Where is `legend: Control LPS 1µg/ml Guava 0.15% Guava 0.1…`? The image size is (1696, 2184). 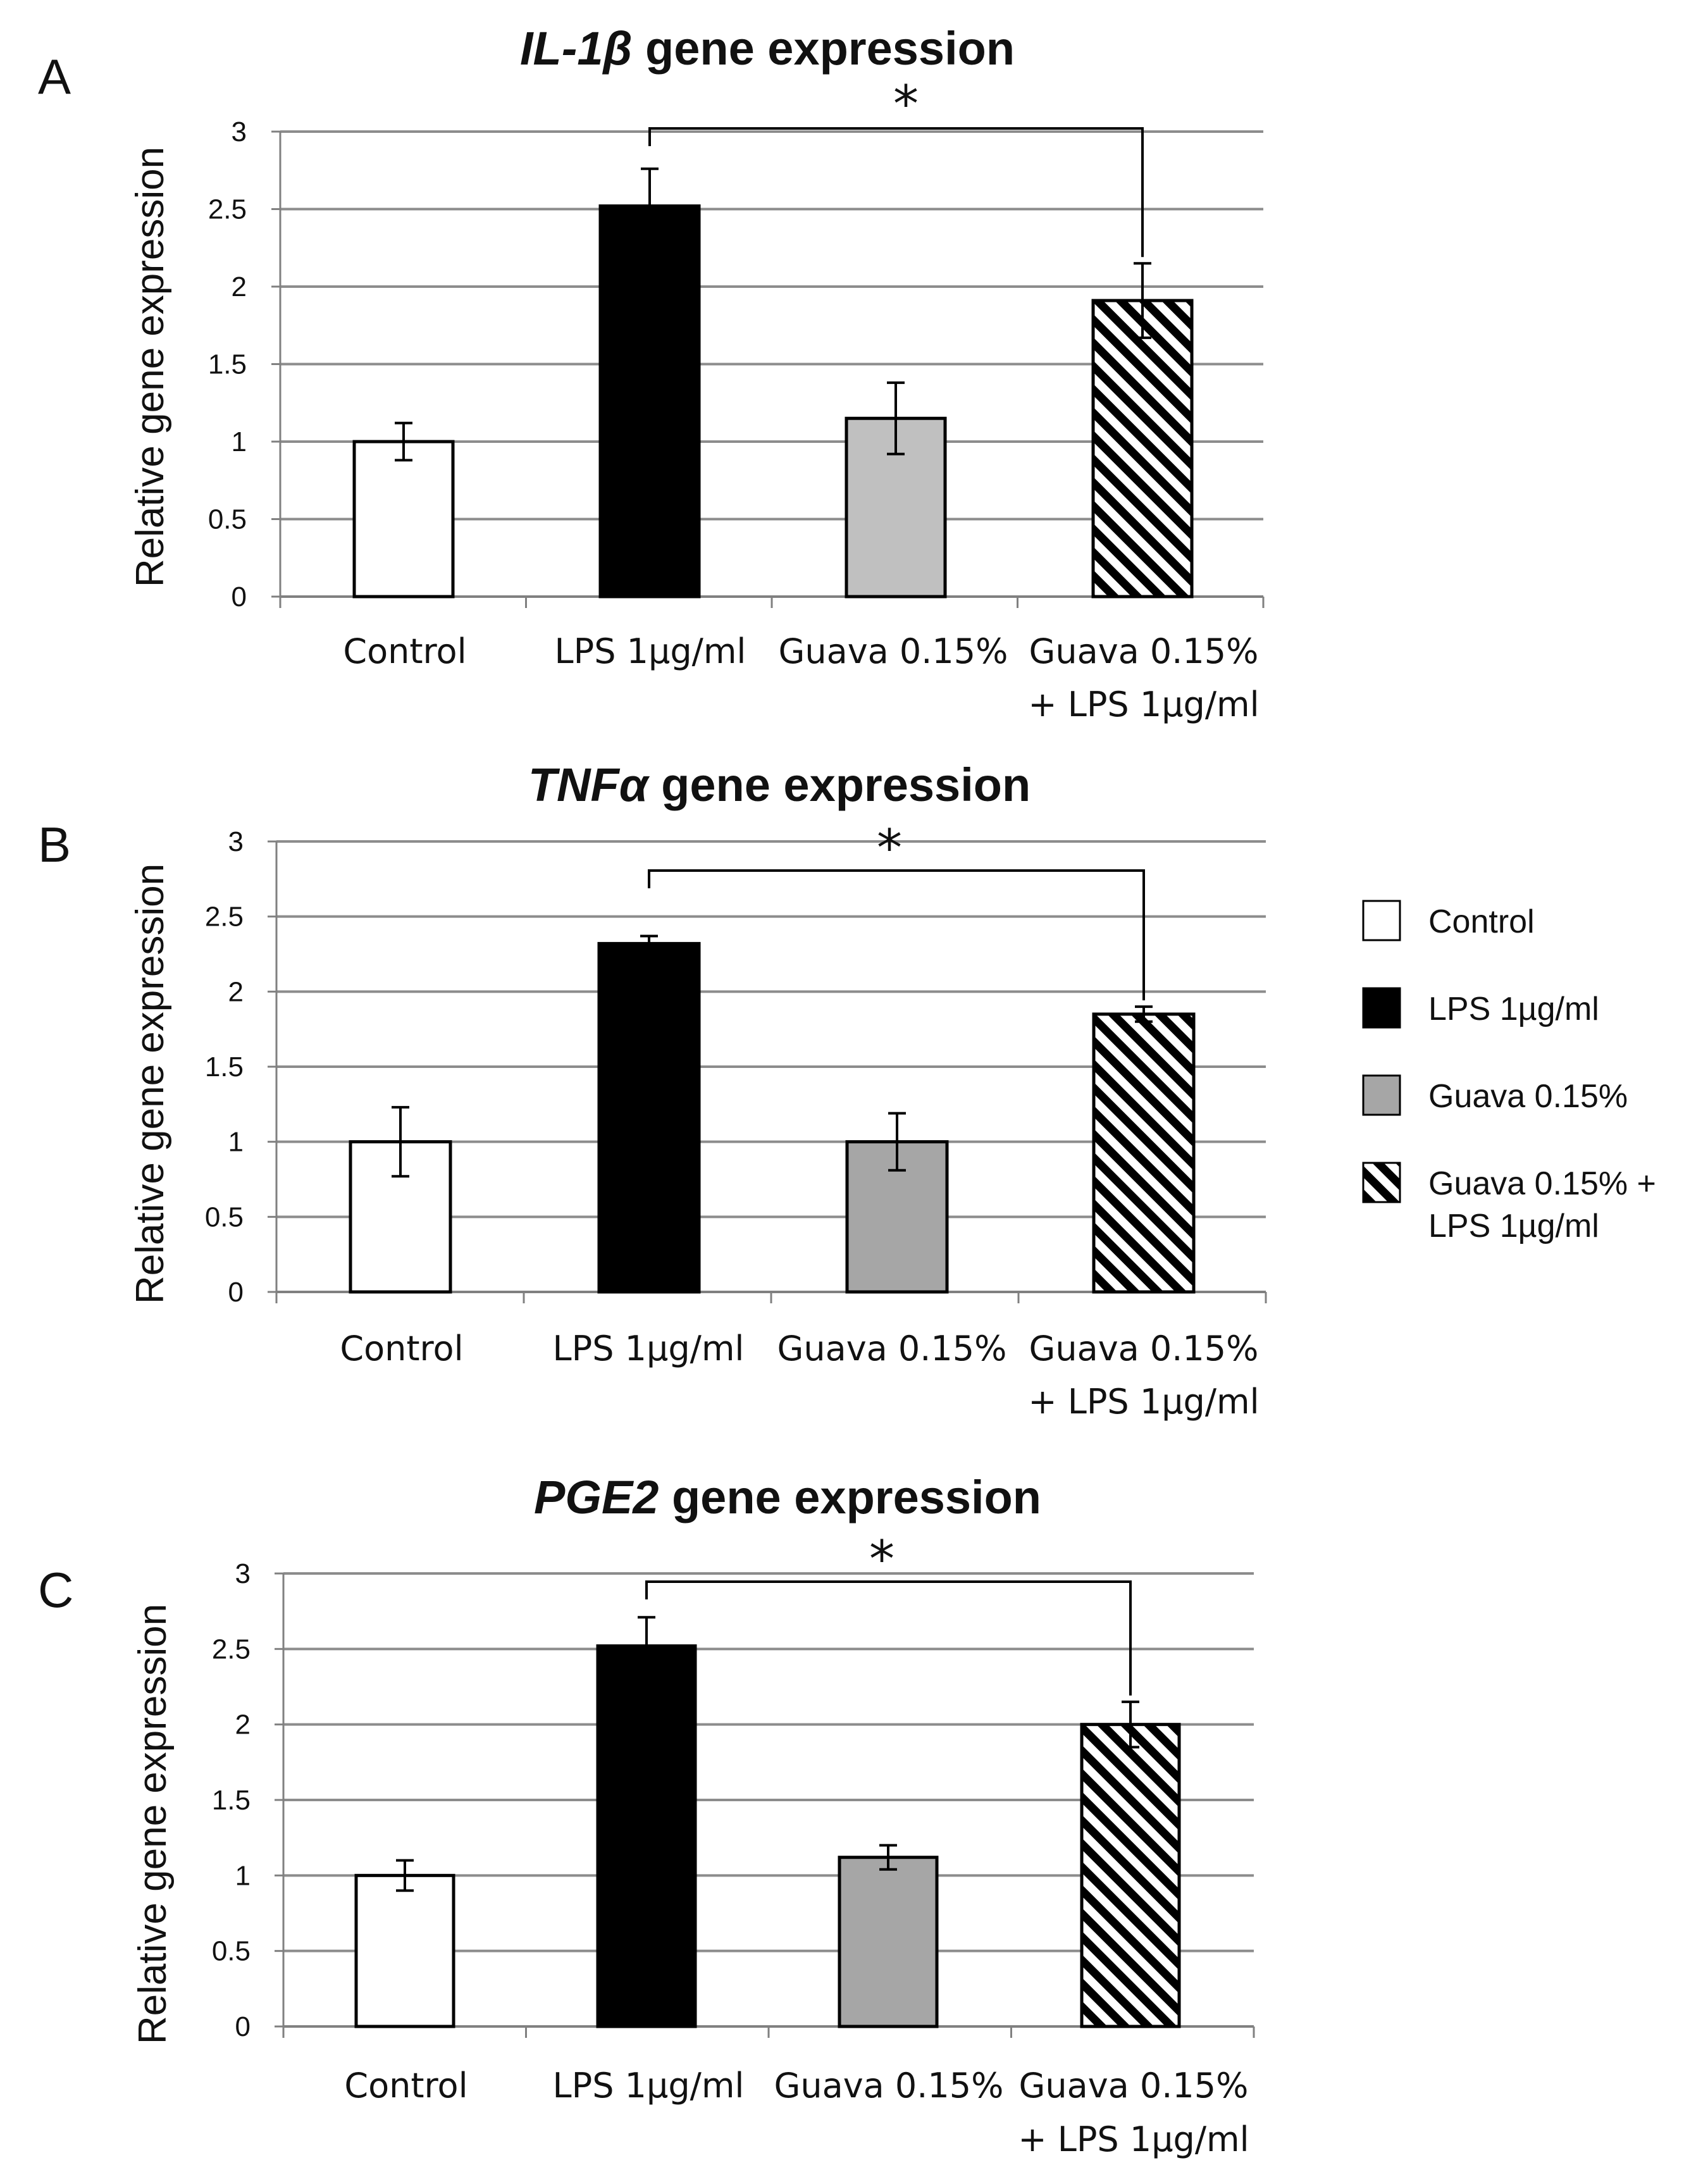
legend: Control LPS 1µg/ml Guava 0.15% Guava 0.1… is located at coordinates (1509, 1072).